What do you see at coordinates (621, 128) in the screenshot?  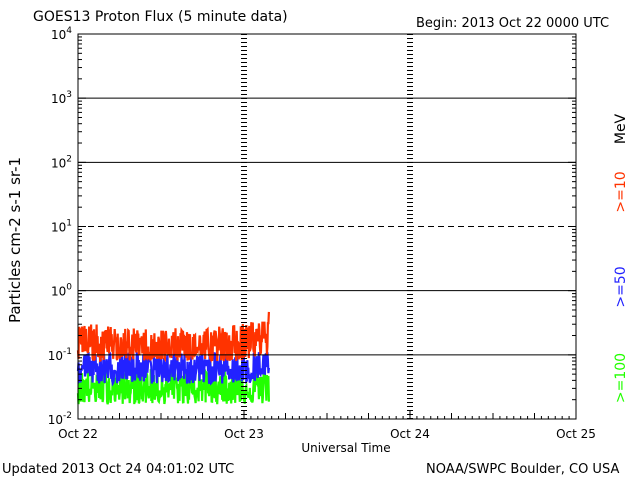 I see `unit-label: MeV` at bounding box center [621, 128].